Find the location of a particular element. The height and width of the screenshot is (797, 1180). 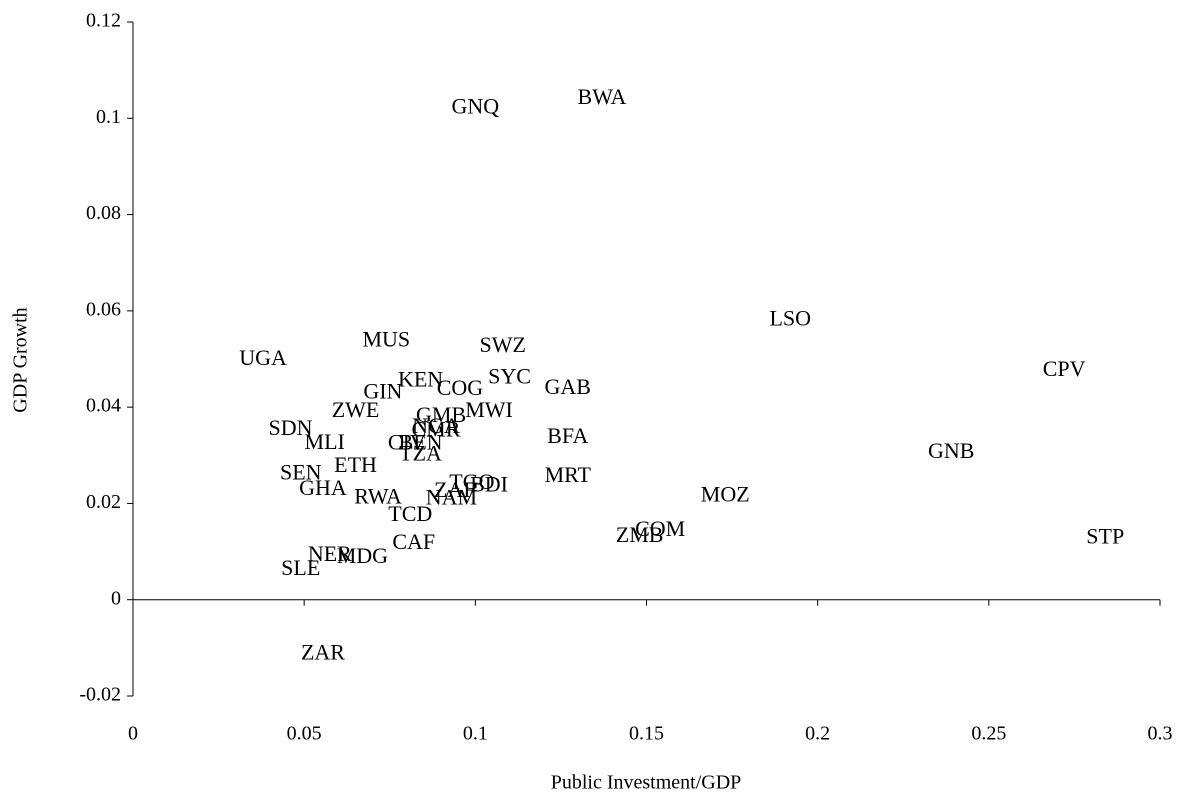

point-label: ZAR is located at coordinates (323, 652).